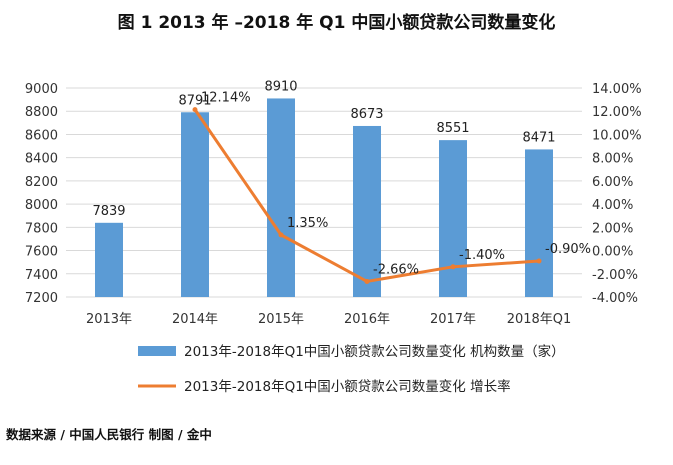 The width and height of the screenshot is (673, 465). Describe the element at coordinates (347, 386) in the screenshot. I see `legend-label-line: 2013年-2018年Q1中国小额贷款公司数量变化 增长率` at that location.